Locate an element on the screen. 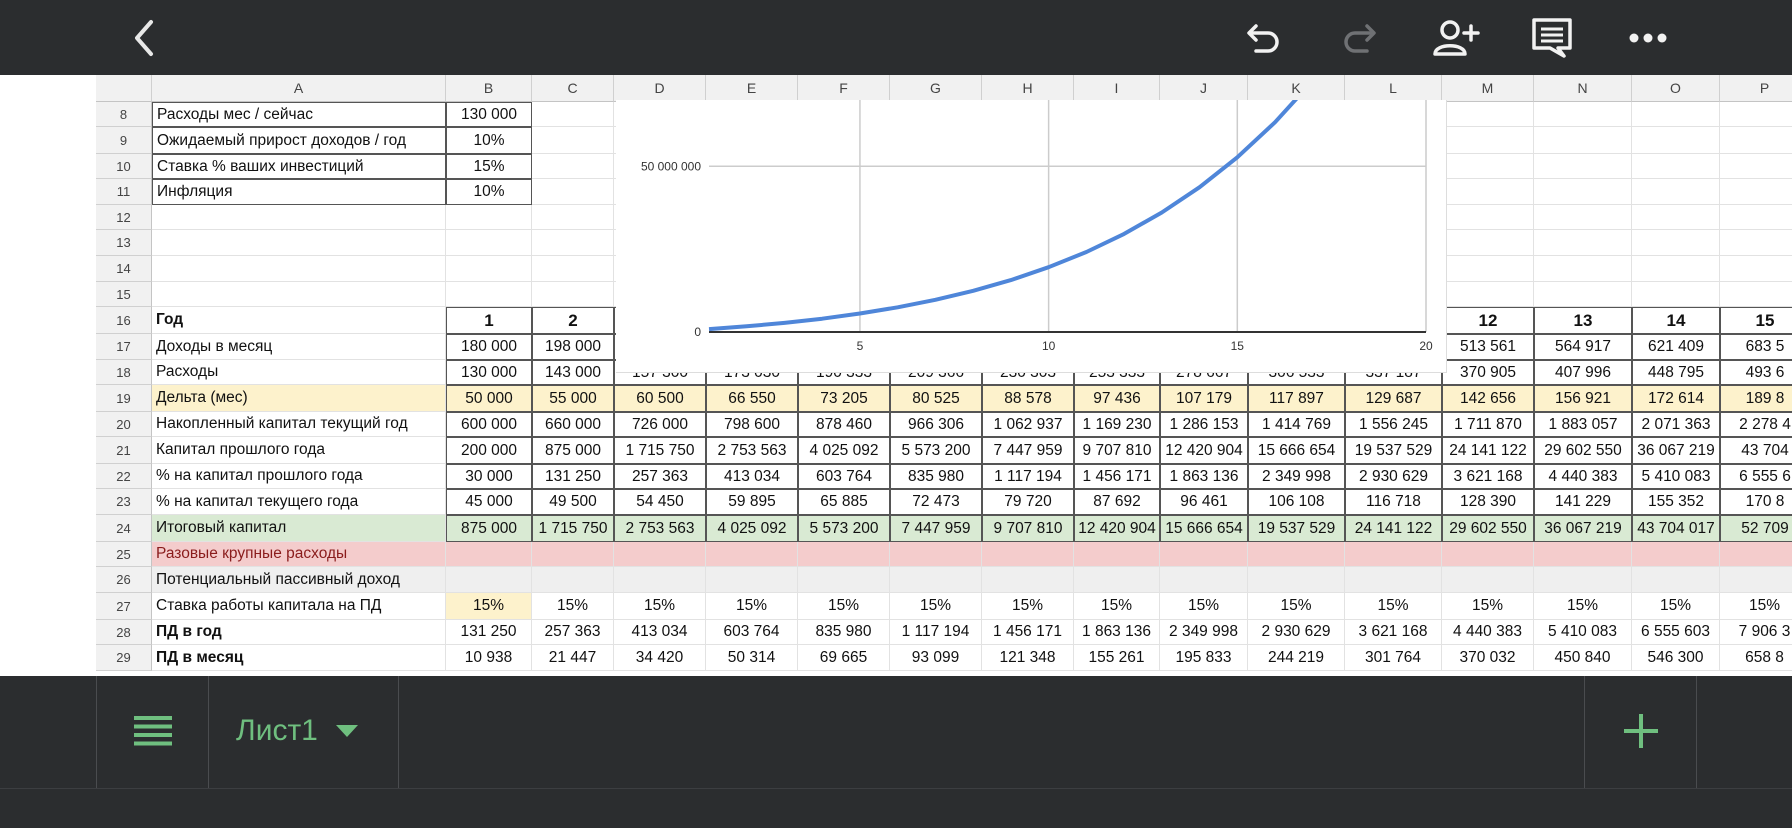 This screenshot has height=828, width=1792. data-cell: 131 250 is located at coordinates (573, 476).